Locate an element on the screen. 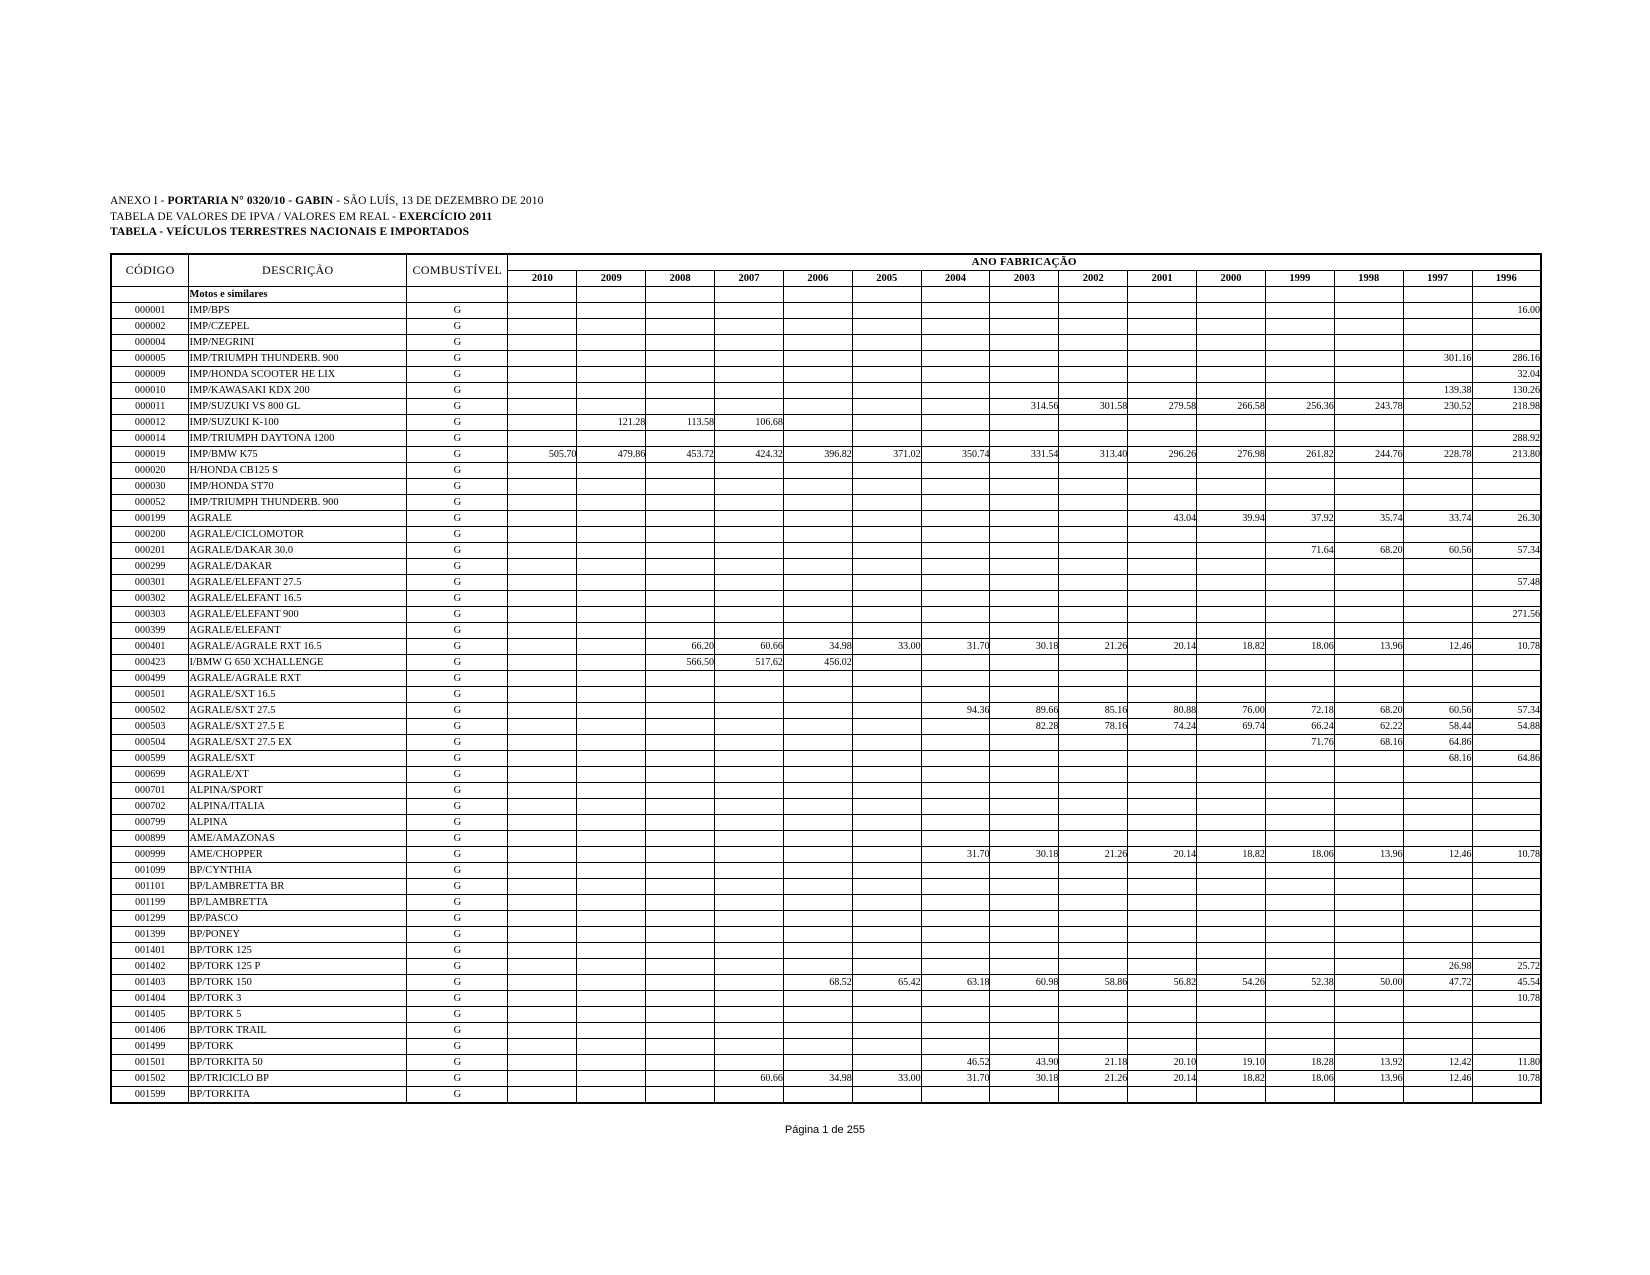 This screenshot has width=1650, height=1275. cell-value-1997: 301.16 is located at coordinates (1437, 358).